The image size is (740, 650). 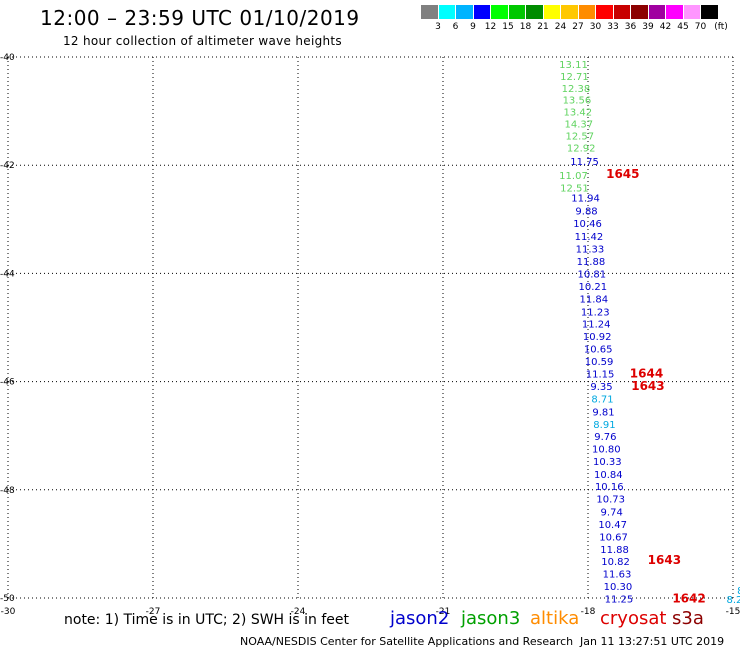 What do you see at coordinates (622, 174) in the screenshot?
I see `time-label: 1645` at bounding box center [622, 174].